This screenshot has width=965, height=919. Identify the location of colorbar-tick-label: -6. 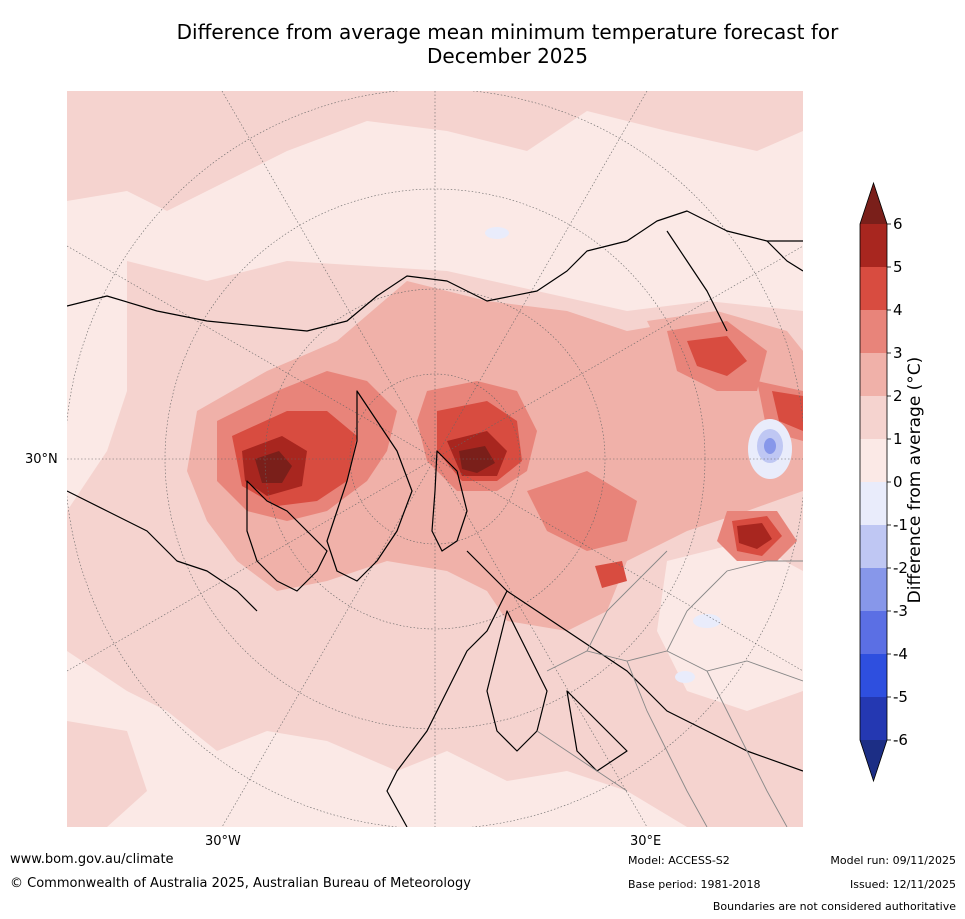
(900, 740).